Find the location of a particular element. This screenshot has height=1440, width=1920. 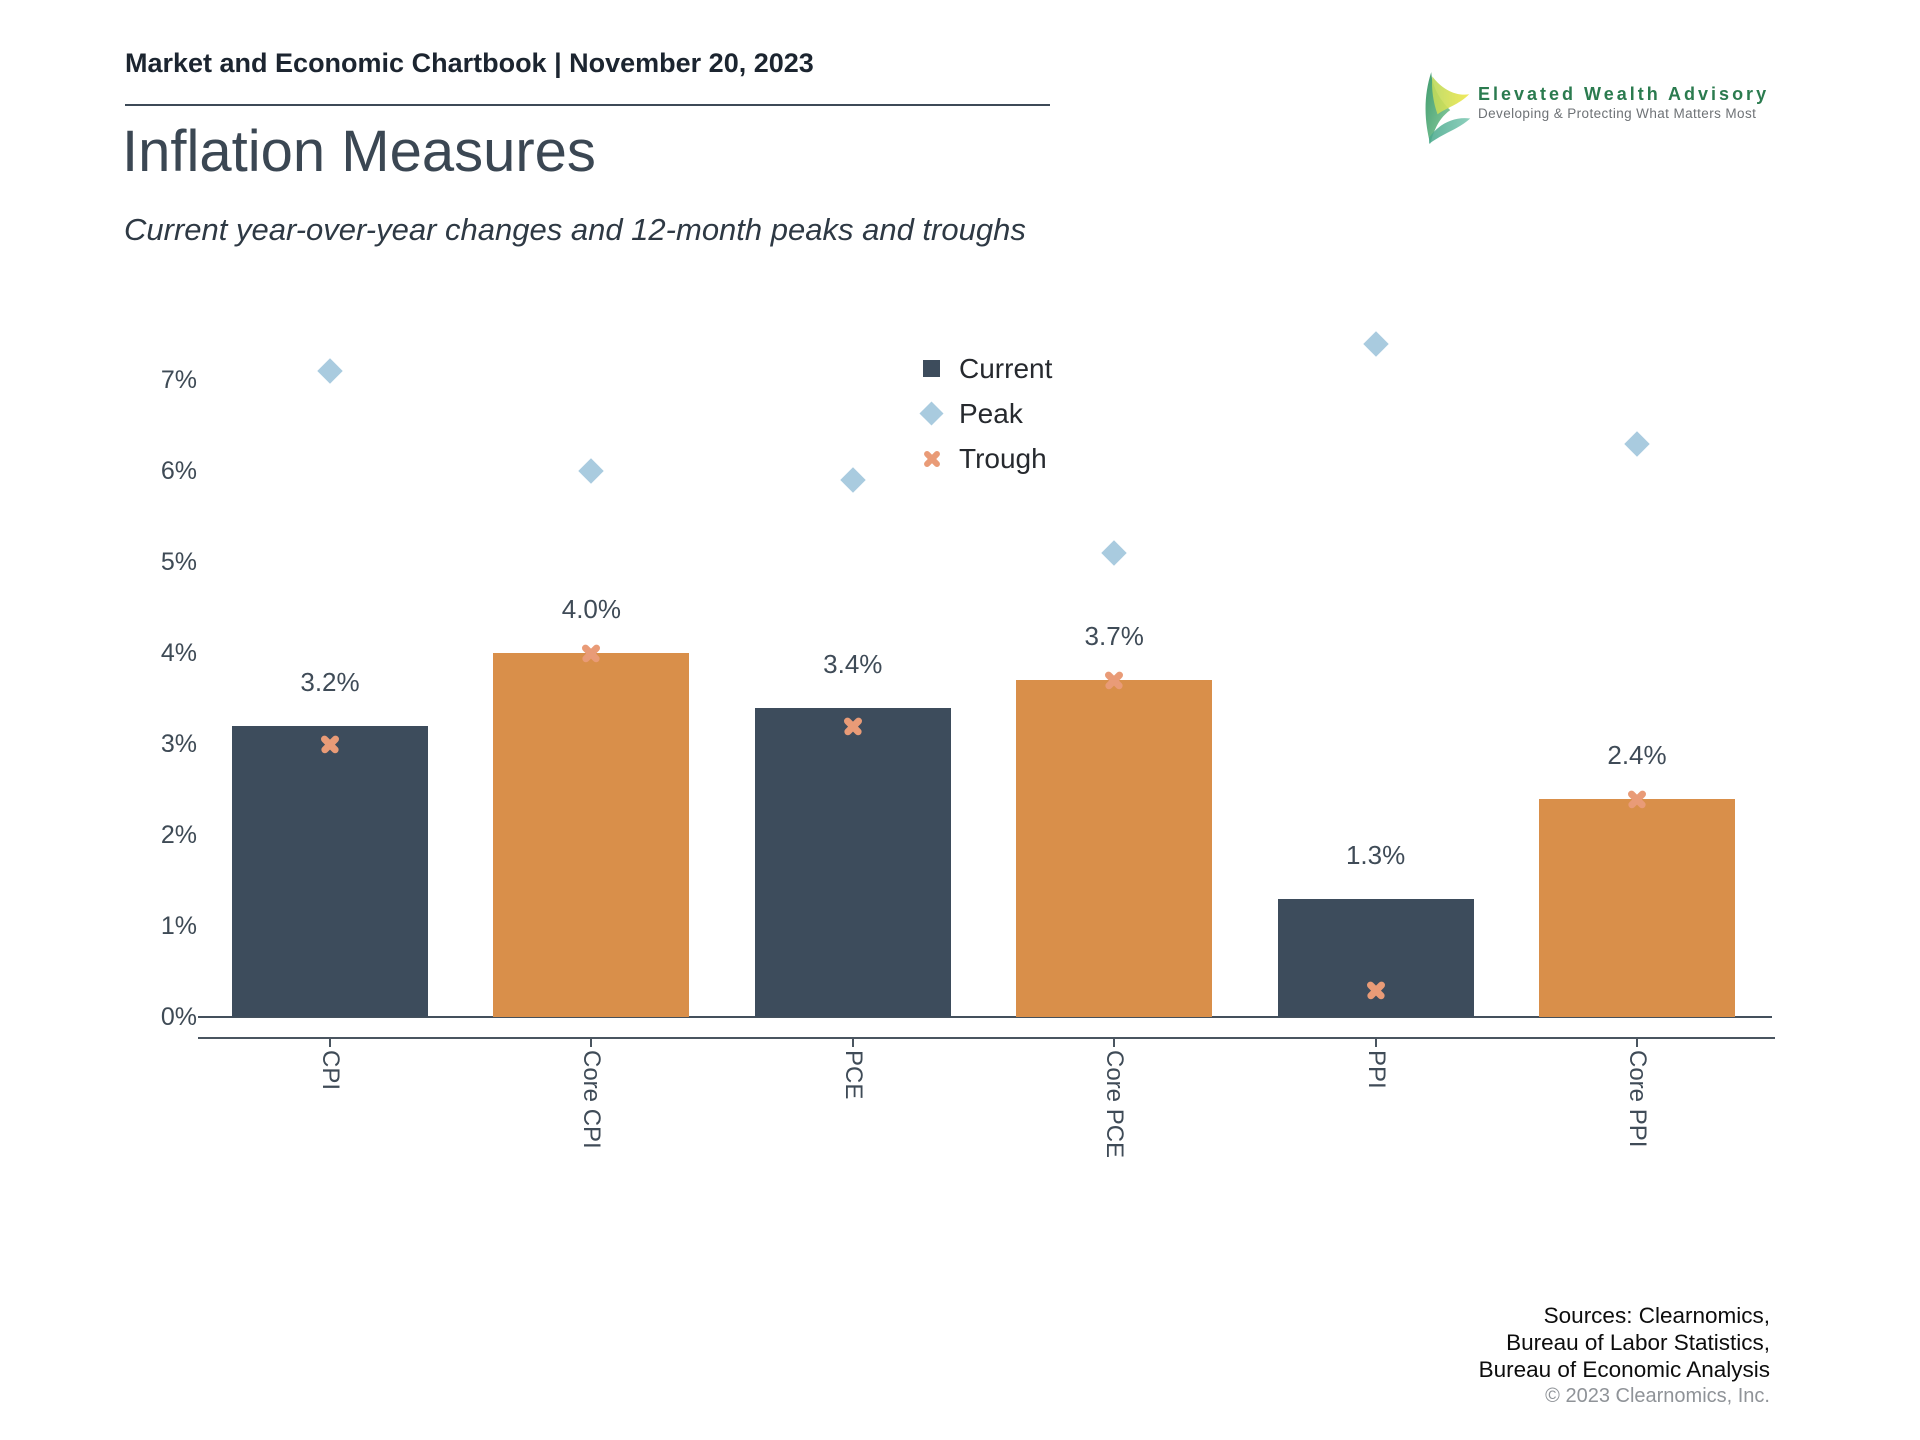

y-axis-tick-label: 0% is located at coordinates (178, 1017).